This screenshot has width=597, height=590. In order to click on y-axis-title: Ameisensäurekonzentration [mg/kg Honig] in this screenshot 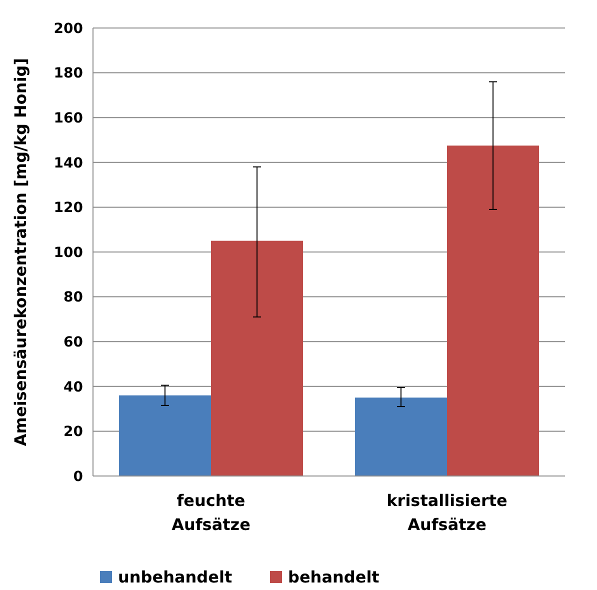, I will do `click(20, 252)`.